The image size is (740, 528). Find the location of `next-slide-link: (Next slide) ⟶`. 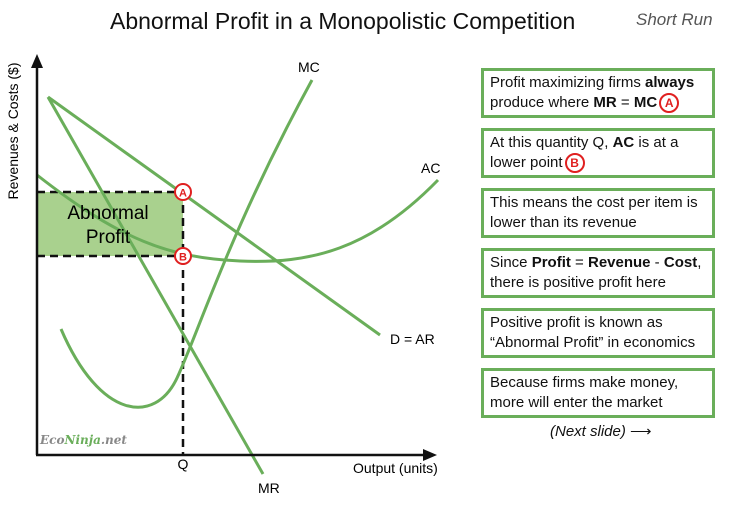

next-slide-link: (Next slide) ⟶ is located at coordinates (601, 431).